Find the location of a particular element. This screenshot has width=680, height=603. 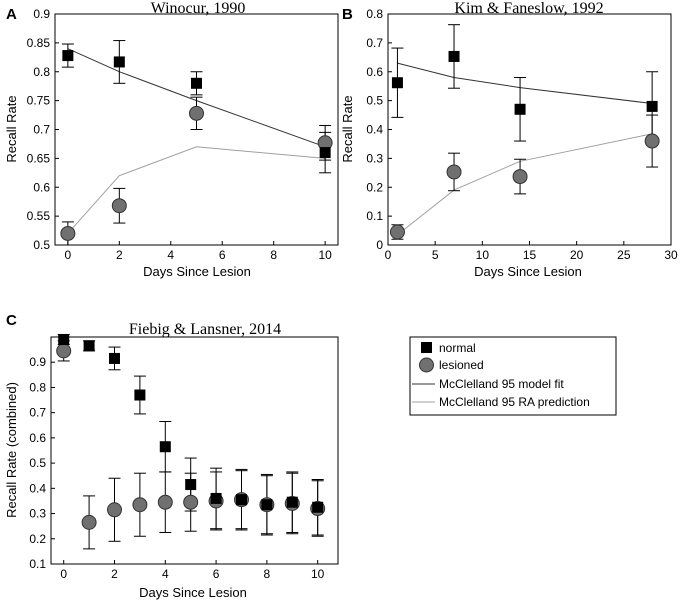

panel-b-ytick-label: 0.6 is located at coordinates (374, 72).